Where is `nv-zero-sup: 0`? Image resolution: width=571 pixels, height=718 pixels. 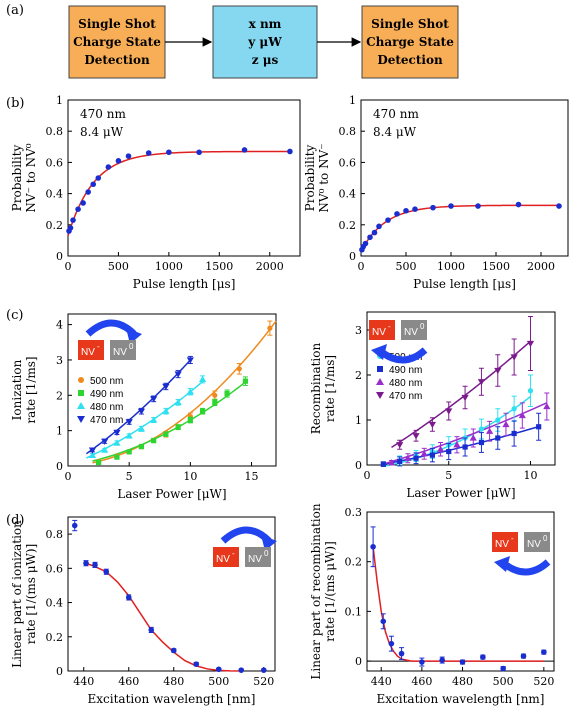 nv-zero-sup: 0 is located at coordinates (131, 346).